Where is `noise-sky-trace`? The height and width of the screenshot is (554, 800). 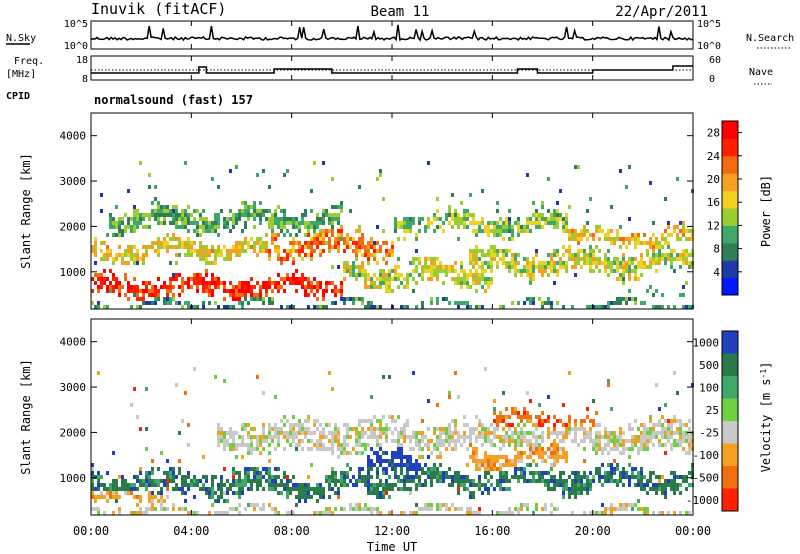
noise-sky-trace is located at coordinates (392, 33).